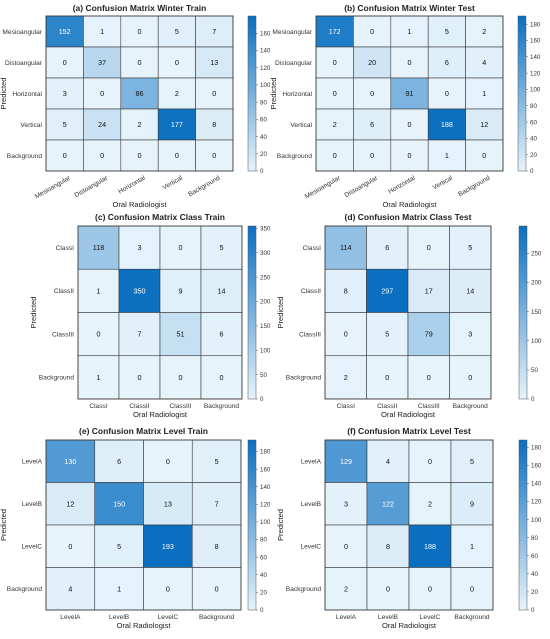 This screenshot has height=639, width=550. I want to click on cell-value-label: 177, so click(177, 124).